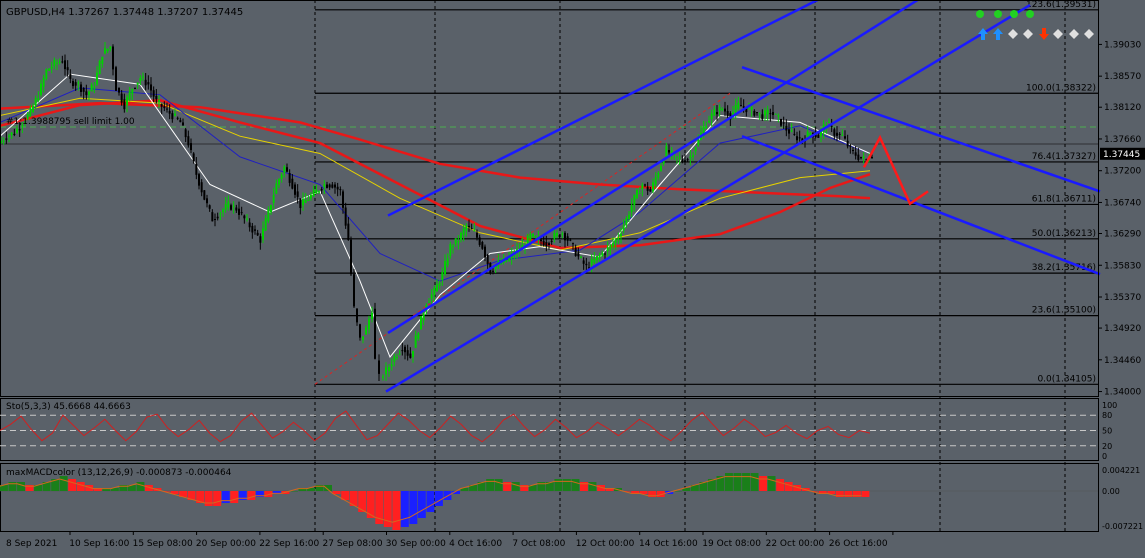 The image size is (1145, 558). Describe the element at coordinates (289, 544) in the screenshot. I see `time-tick-label: 22 Sep 16:00` at that location.